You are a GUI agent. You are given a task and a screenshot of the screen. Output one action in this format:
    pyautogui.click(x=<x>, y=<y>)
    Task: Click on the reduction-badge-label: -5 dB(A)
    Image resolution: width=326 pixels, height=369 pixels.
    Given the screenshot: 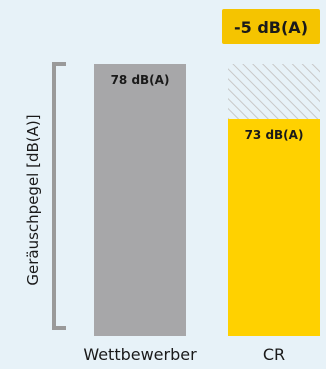 What is the action you would take?
    pyautogui.click(x=271, y=27)
    